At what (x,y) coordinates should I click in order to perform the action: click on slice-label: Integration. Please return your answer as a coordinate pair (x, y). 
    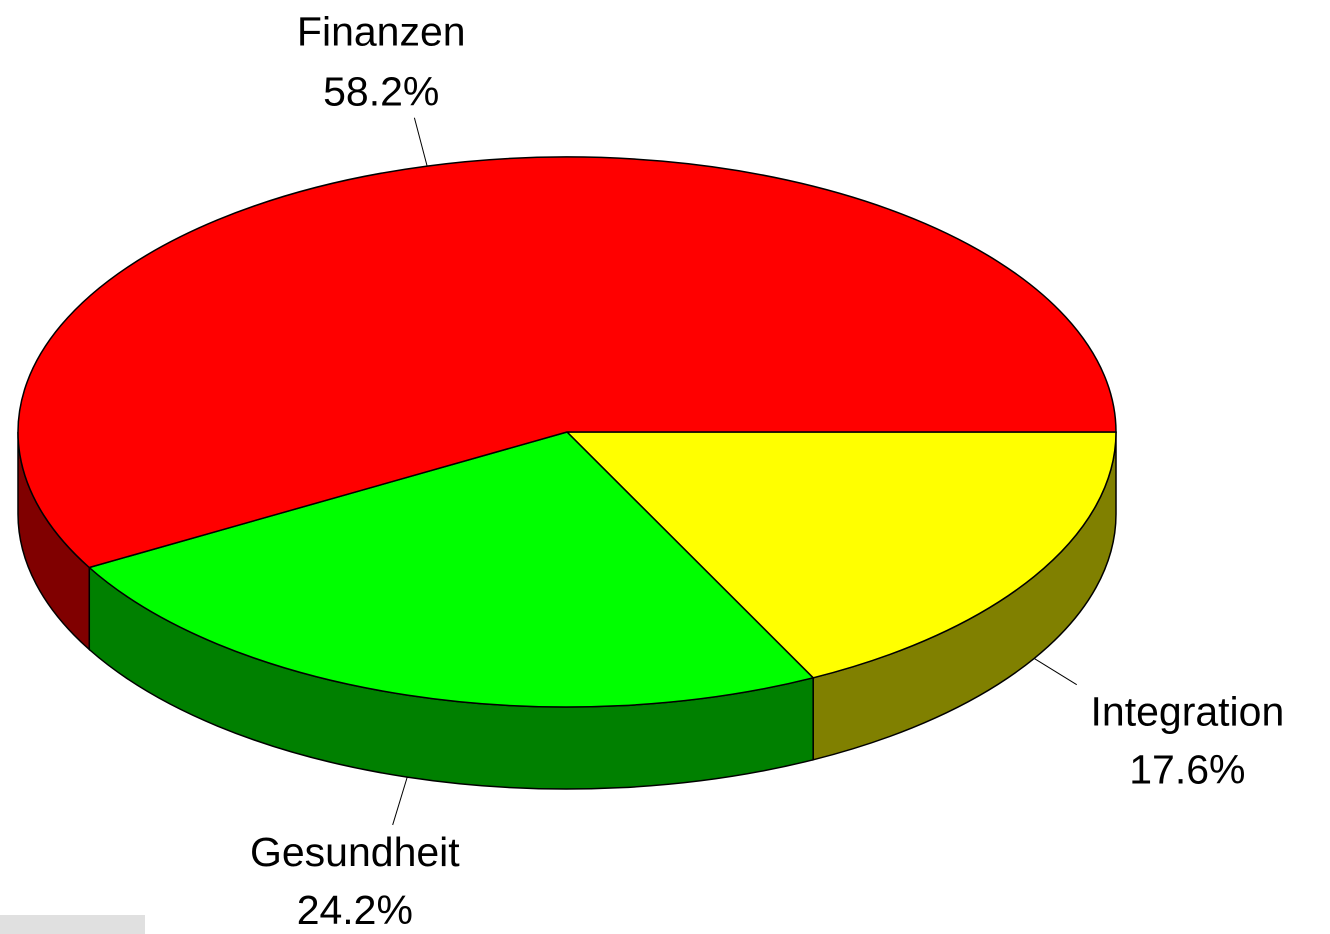
    Looking at the image, I should click on (1188, 712).